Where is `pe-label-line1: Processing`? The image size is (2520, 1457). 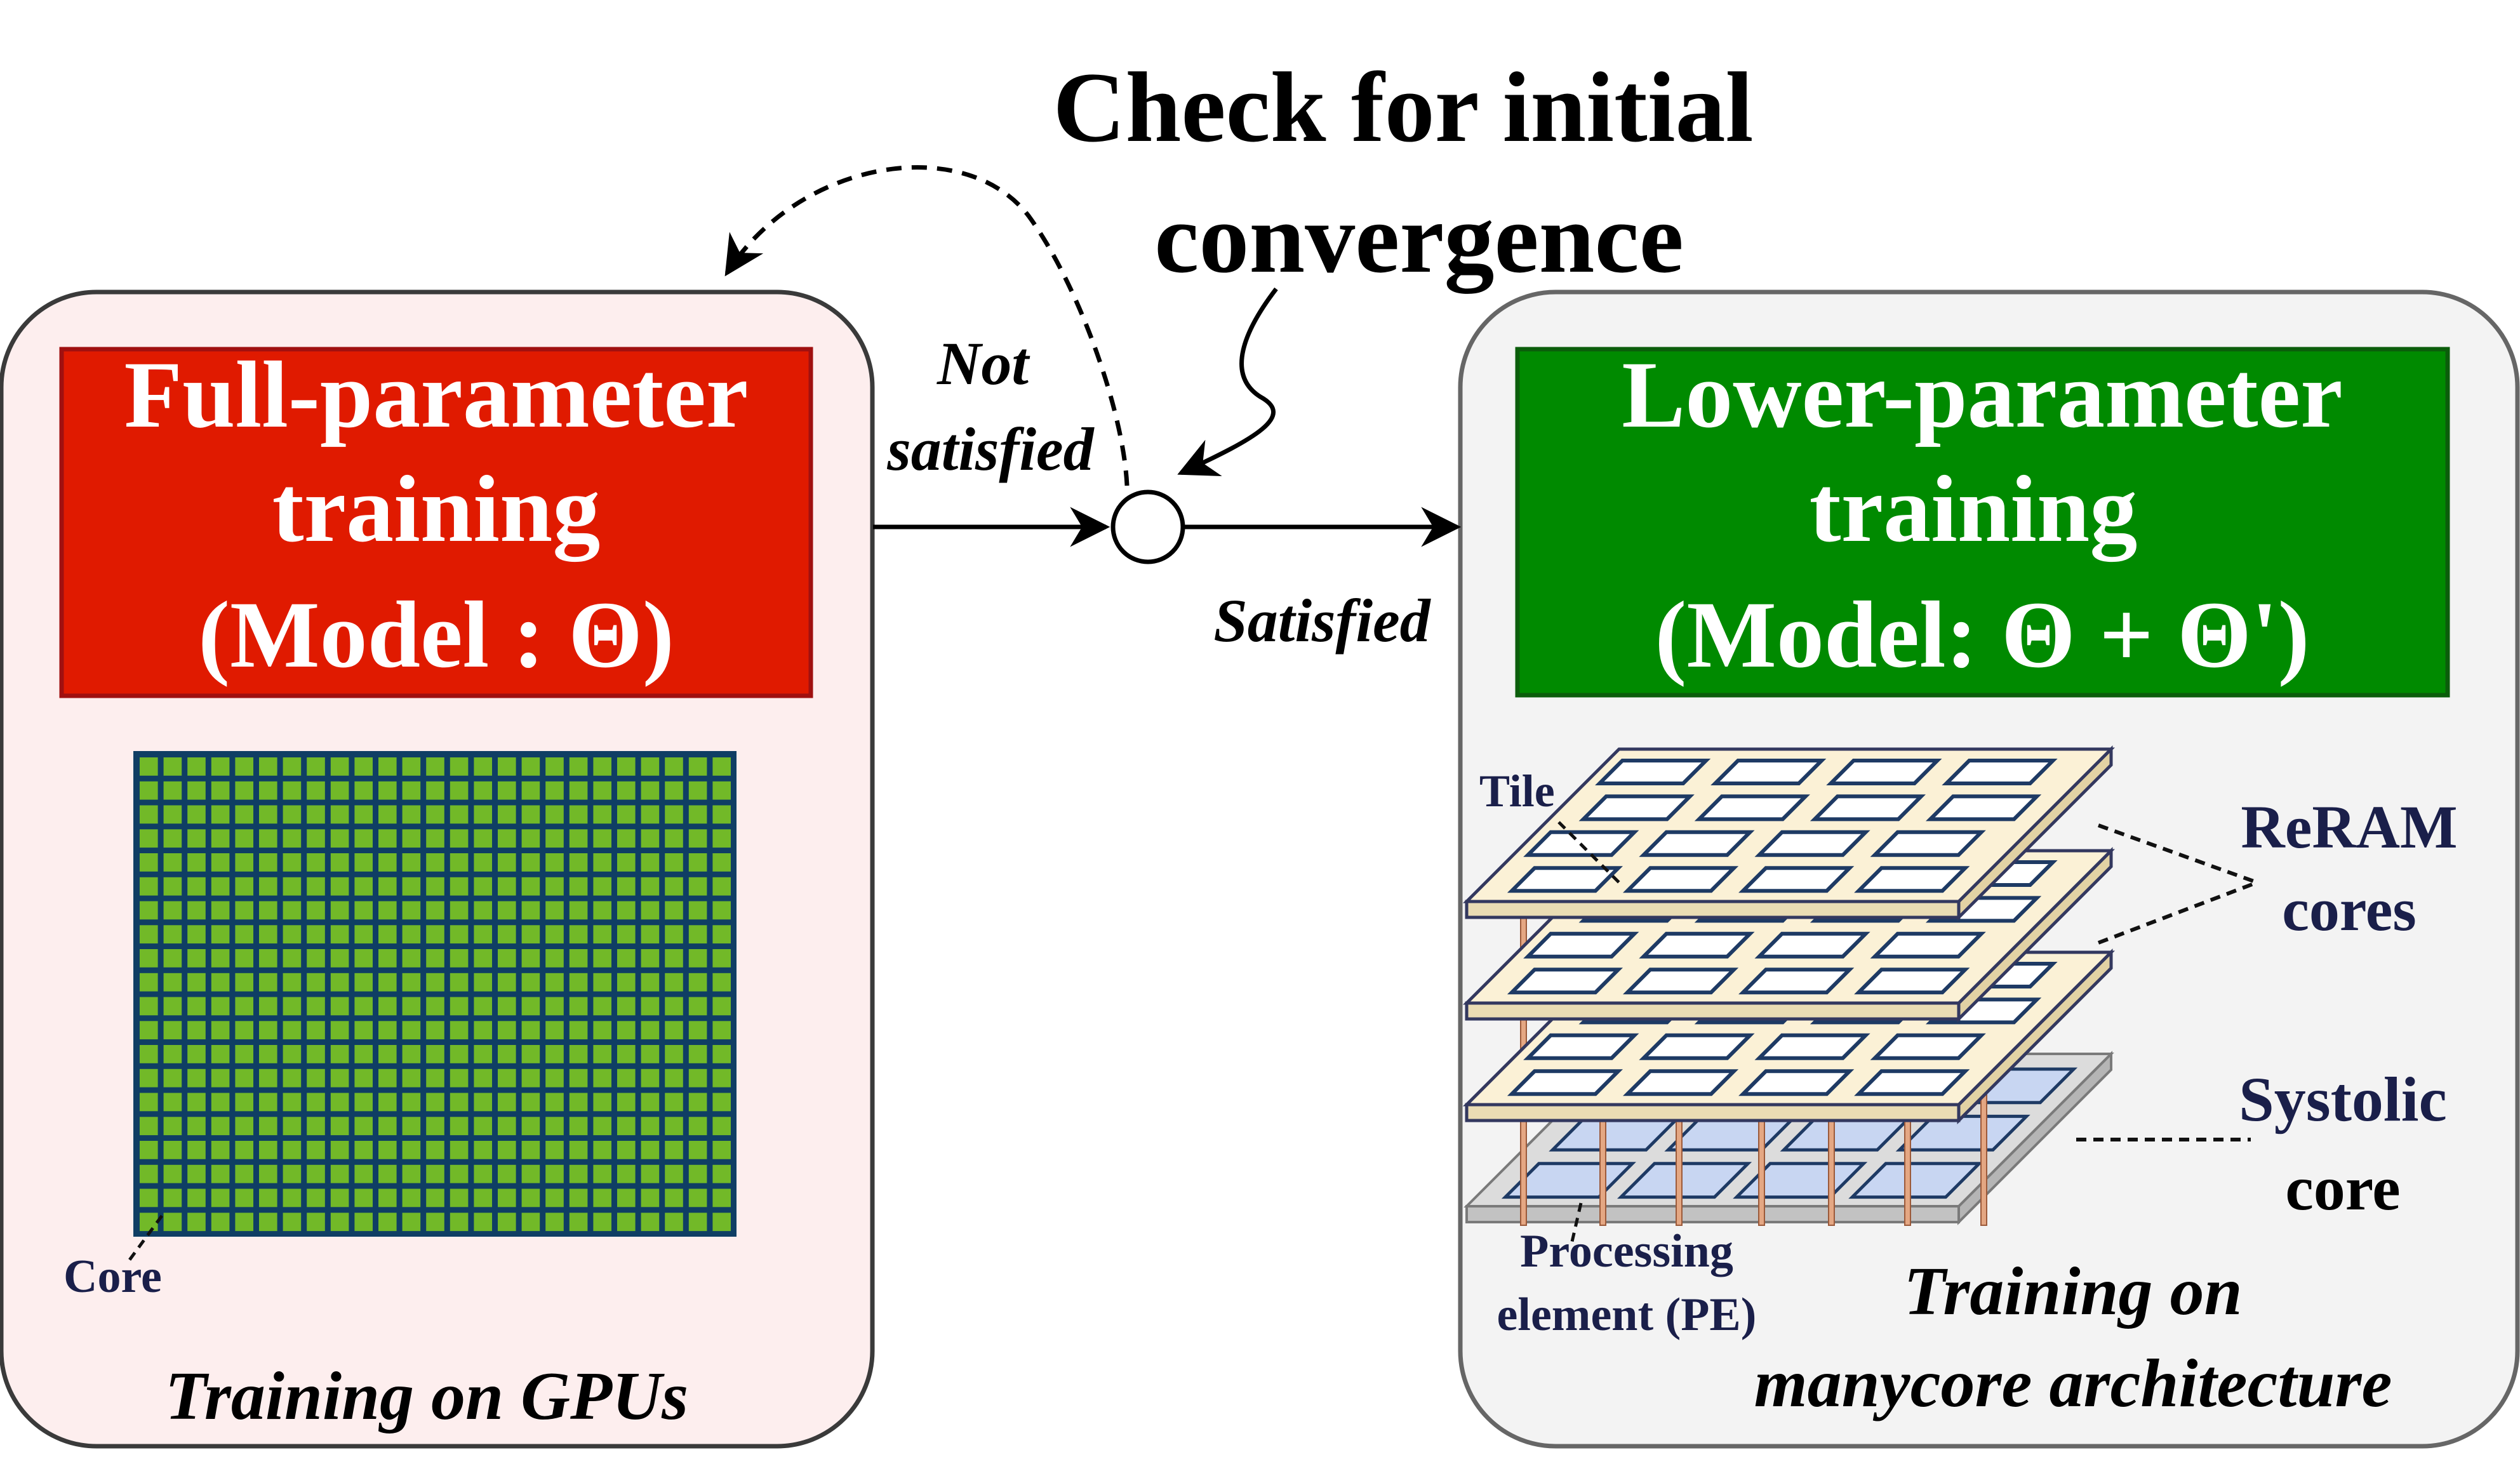 pe-label-line1: Processing is located at coordinates (1626, 1251).